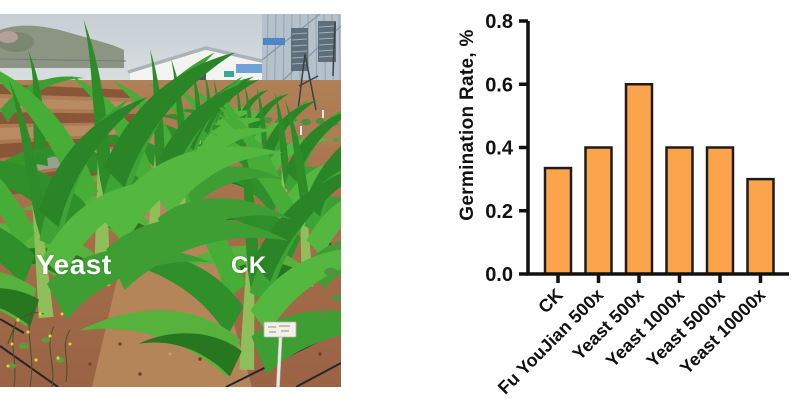 The height and width of the screenshot is (409, 800). I want to click on photo-label-yeast: Yeast, so click(74, 264).